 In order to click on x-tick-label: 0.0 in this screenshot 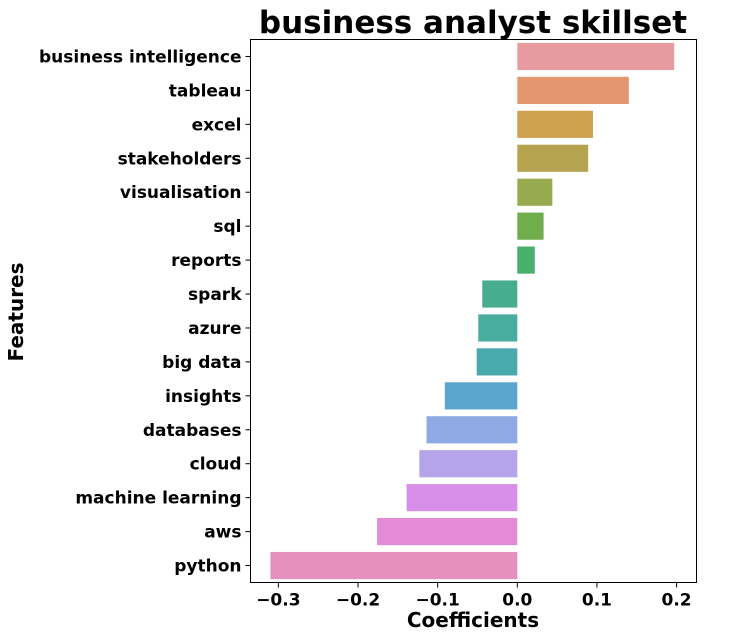, I will do `click(517, 601)`.